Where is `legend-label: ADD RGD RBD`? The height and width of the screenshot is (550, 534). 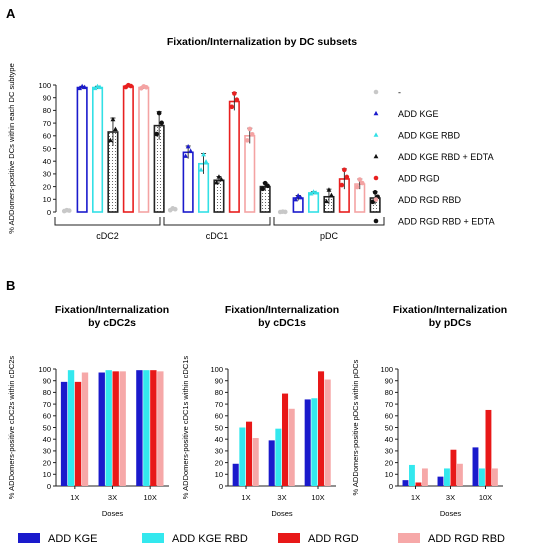 legend-label: ADD RGD RBD is located at coordinates (430, 200).